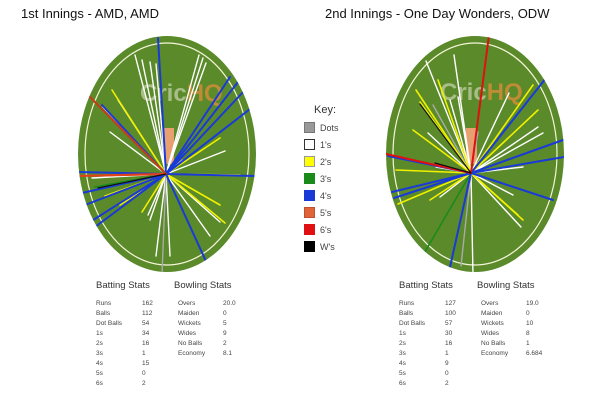 This screenshot has width=614, height=409. I want to click on stat-row: 1s 34, so click(123, 333).